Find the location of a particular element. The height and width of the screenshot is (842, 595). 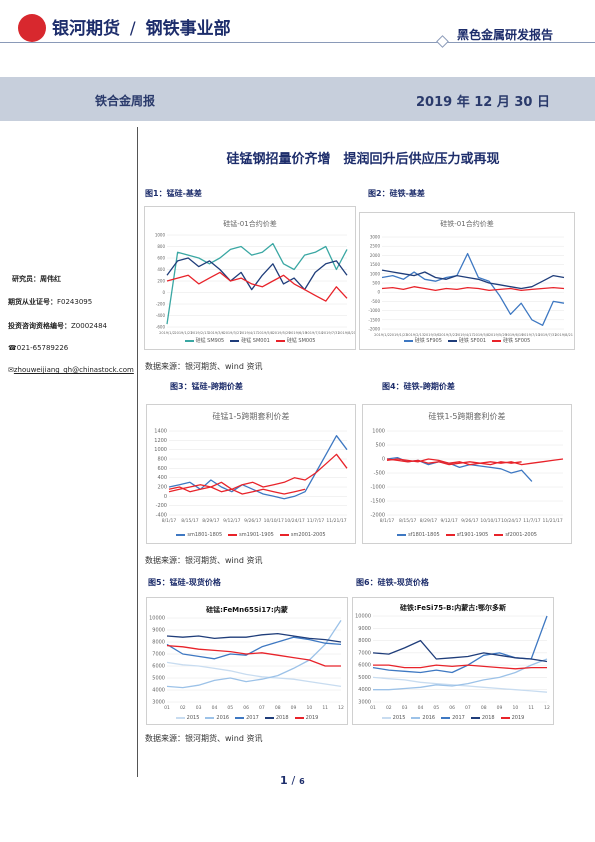

legend-label: 2019 is located at coordinates (518, 718).